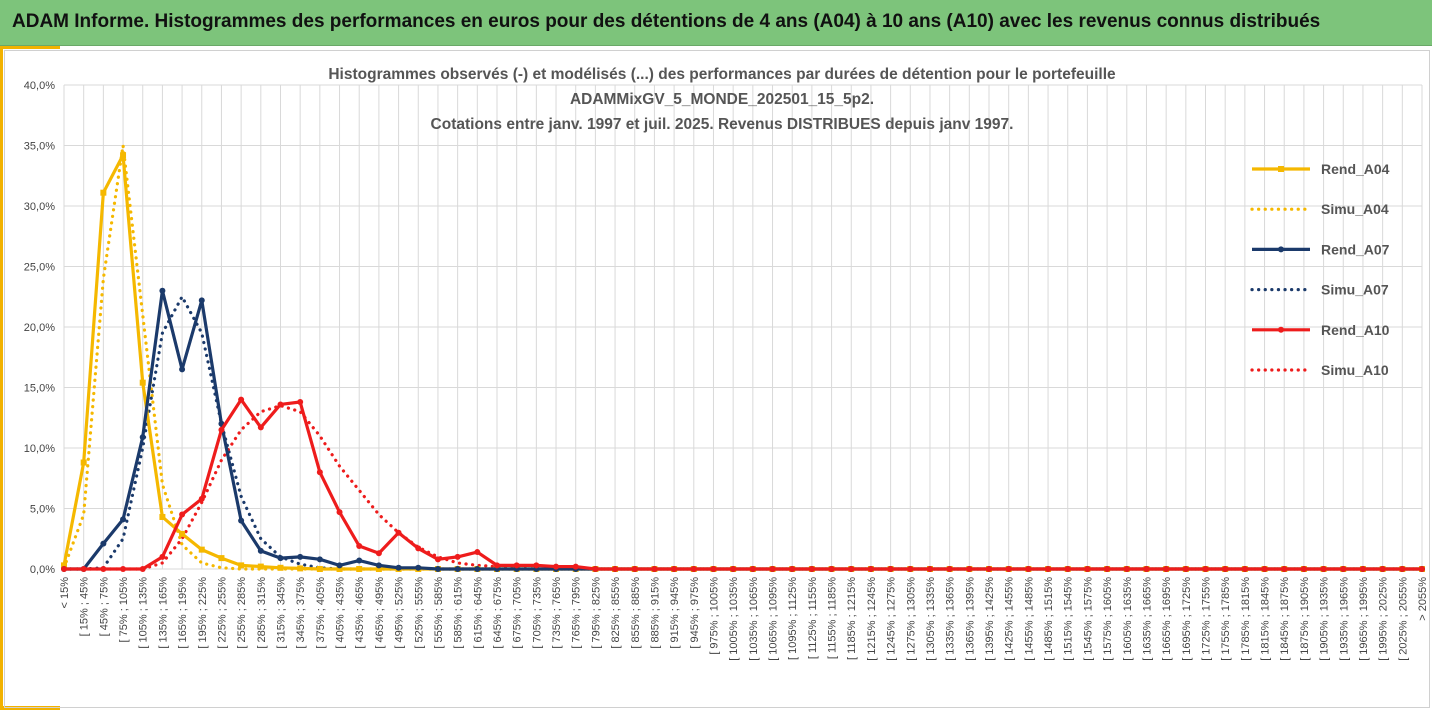 This screenshot has width=1432, height=710. Describe the element at coordinates (1088, 619) in the screenshot. I see `x-tick-label: [ 1545% ; 1575%` at that location.